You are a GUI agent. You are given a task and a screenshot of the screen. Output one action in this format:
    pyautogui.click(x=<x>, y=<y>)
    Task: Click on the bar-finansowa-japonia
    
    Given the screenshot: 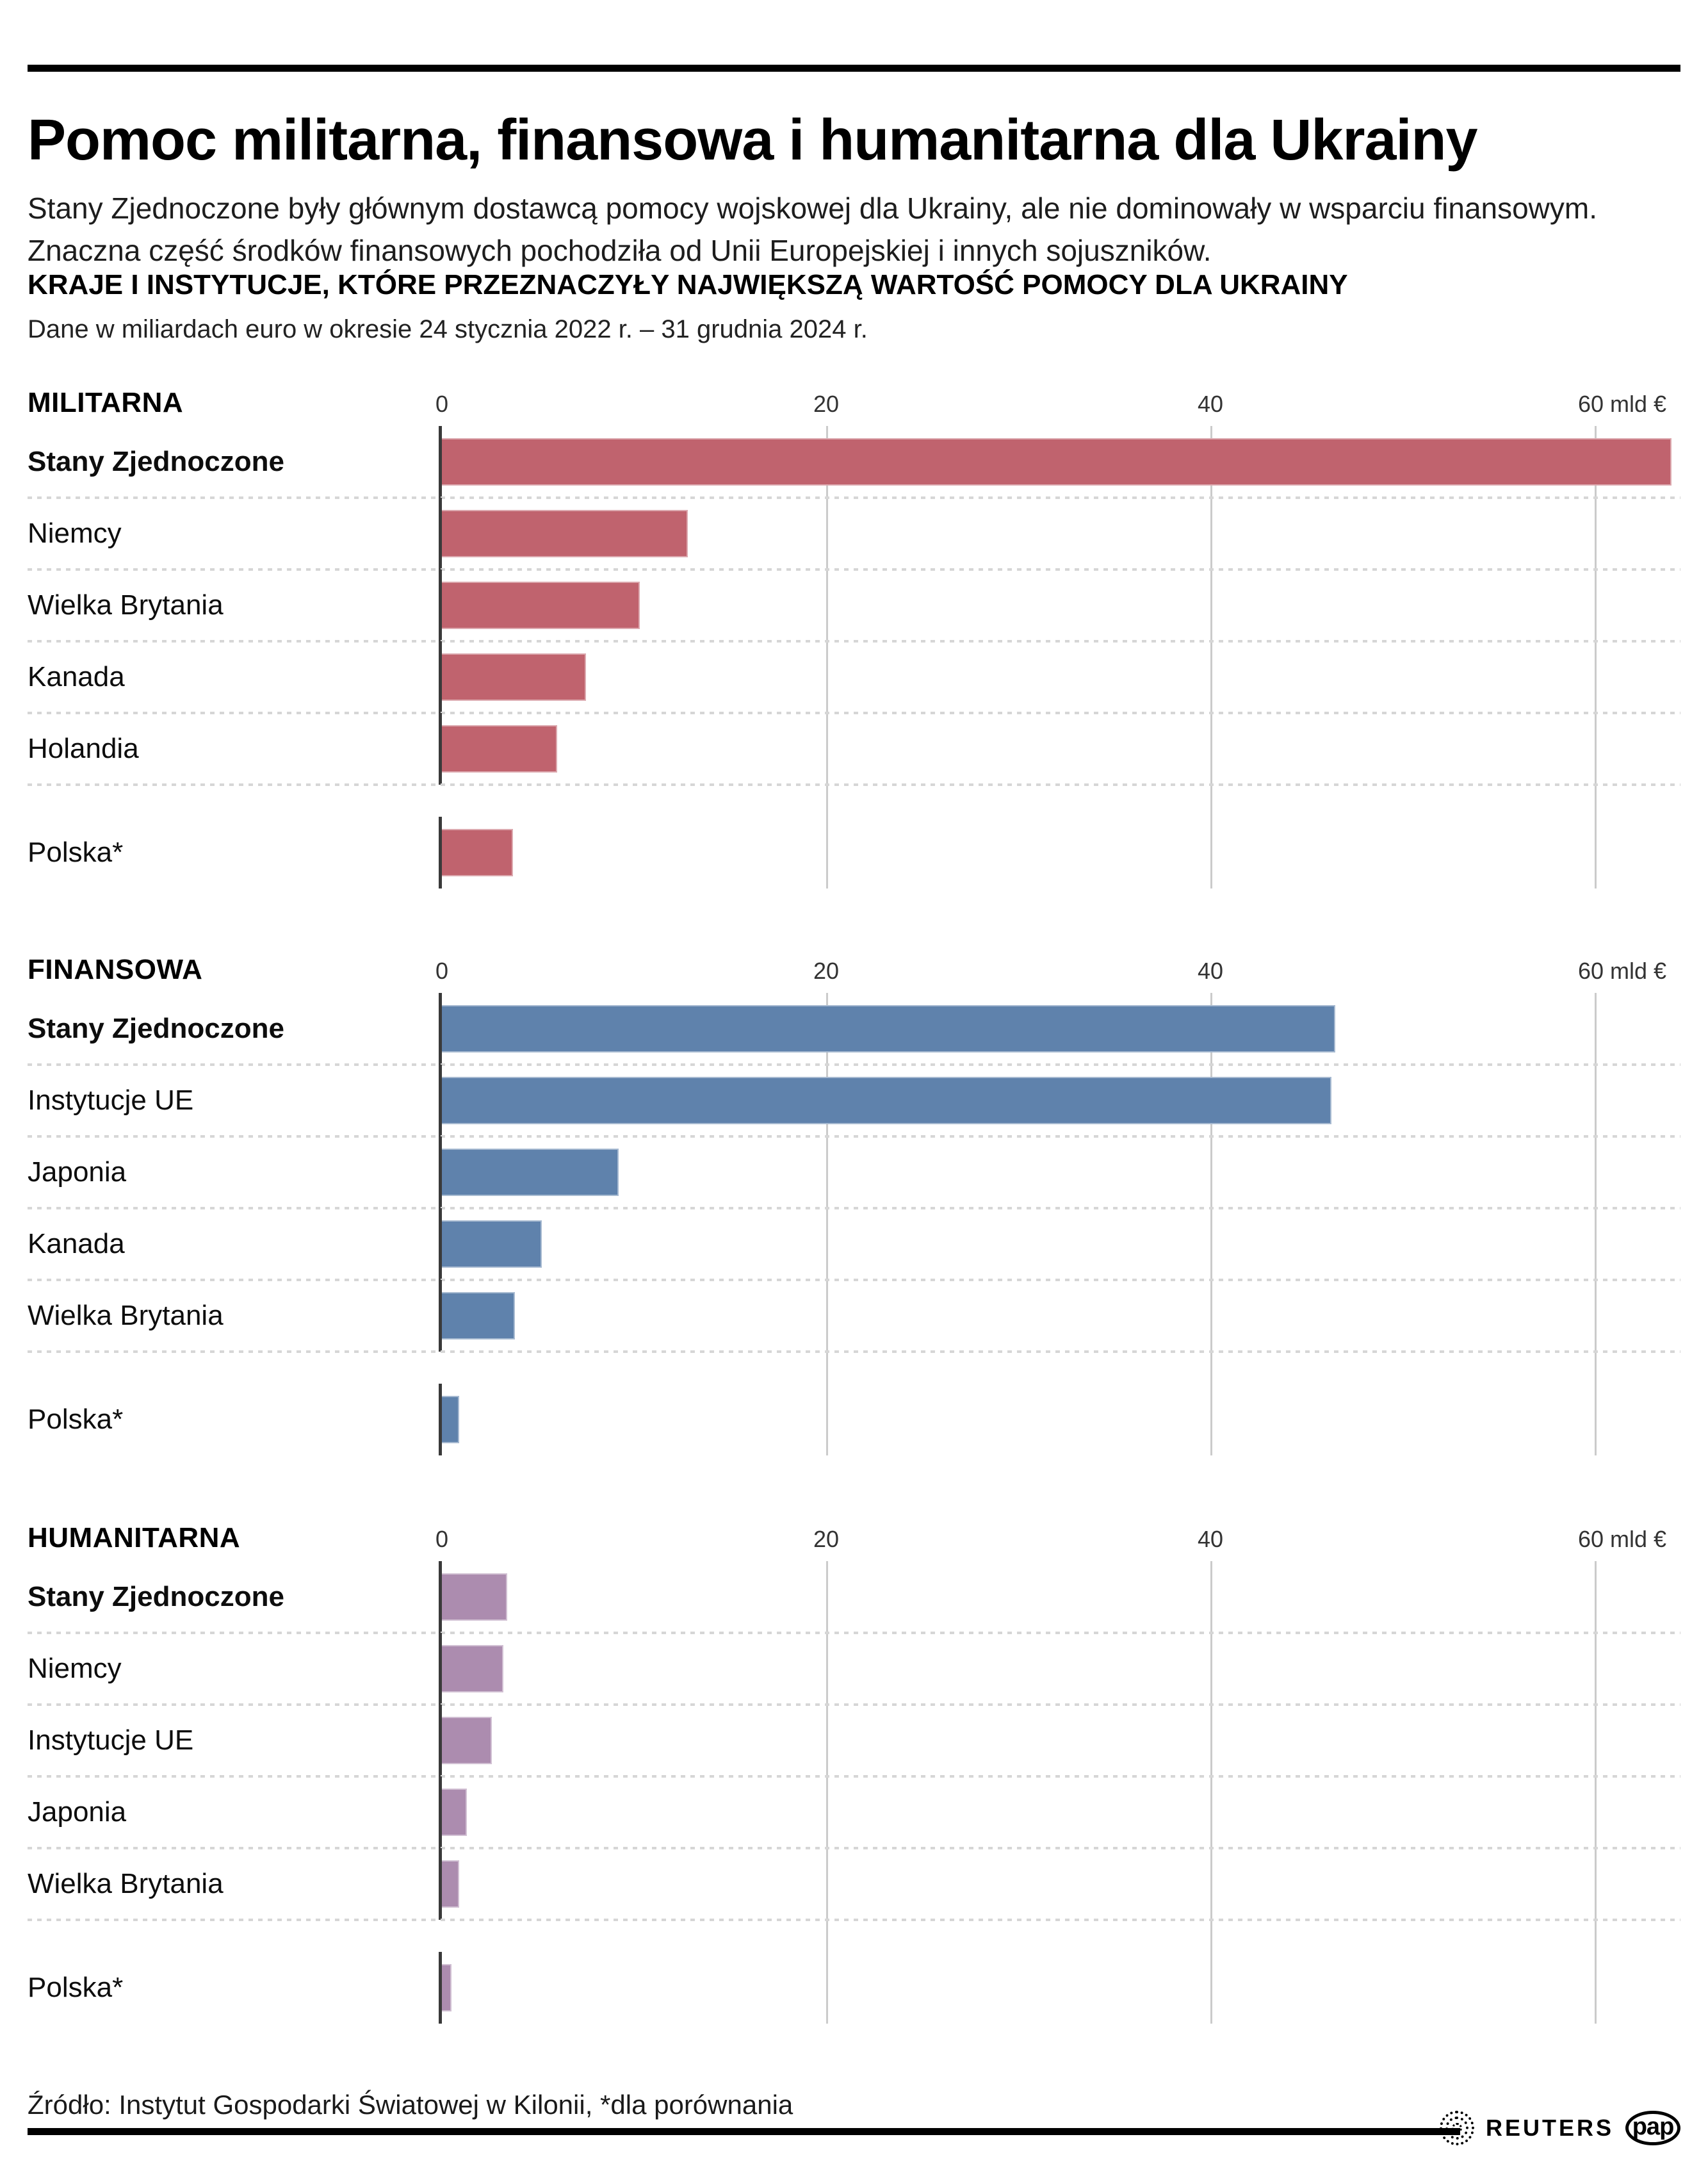 What is the action you would take?
    pyautogui.click(x=530, y=1172)
    